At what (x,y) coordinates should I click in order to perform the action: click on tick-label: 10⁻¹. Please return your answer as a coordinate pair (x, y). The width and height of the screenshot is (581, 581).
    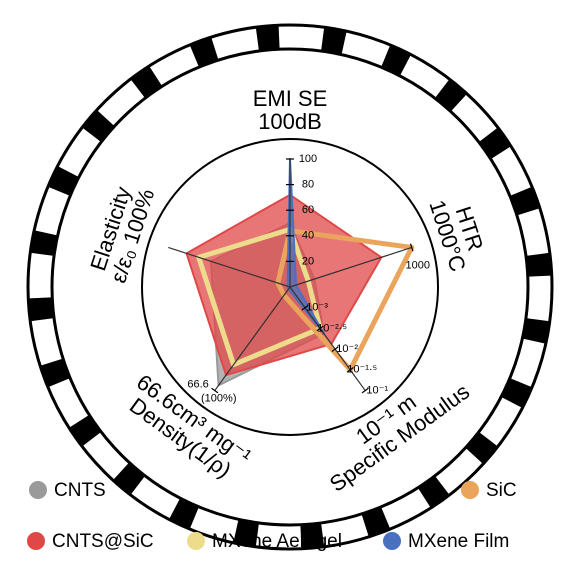
    Looking at the image, I should click on (377, 390).